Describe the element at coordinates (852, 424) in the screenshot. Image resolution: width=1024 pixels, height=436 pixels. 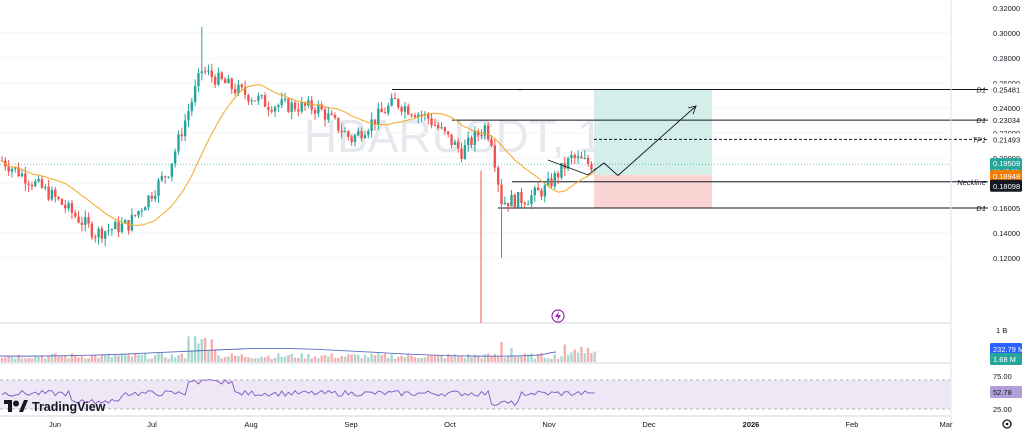
I see `time-tick-label: Feb` at that location.